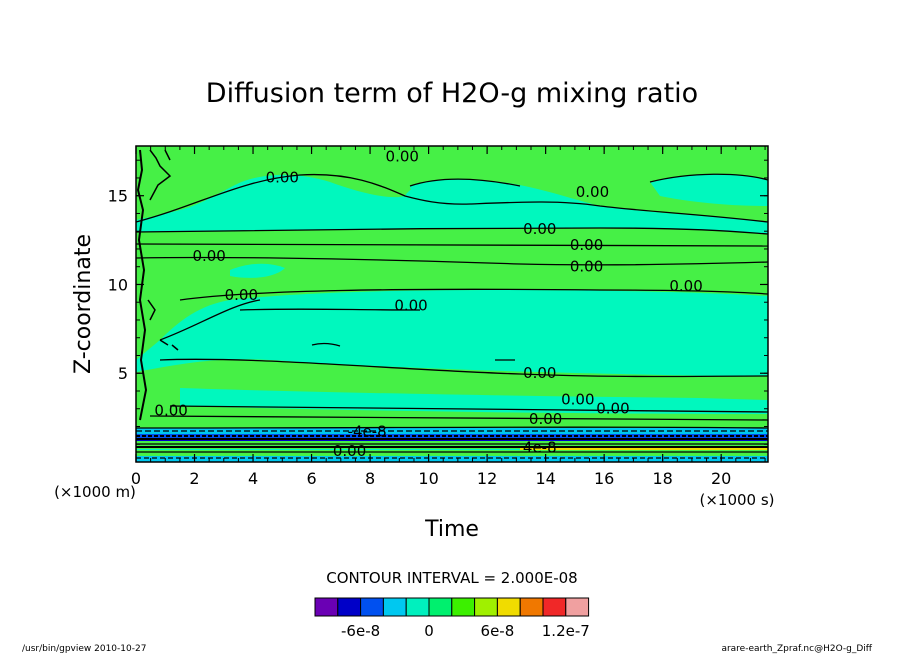  I want to click on x-tick-label: 16, so click(604, 478).